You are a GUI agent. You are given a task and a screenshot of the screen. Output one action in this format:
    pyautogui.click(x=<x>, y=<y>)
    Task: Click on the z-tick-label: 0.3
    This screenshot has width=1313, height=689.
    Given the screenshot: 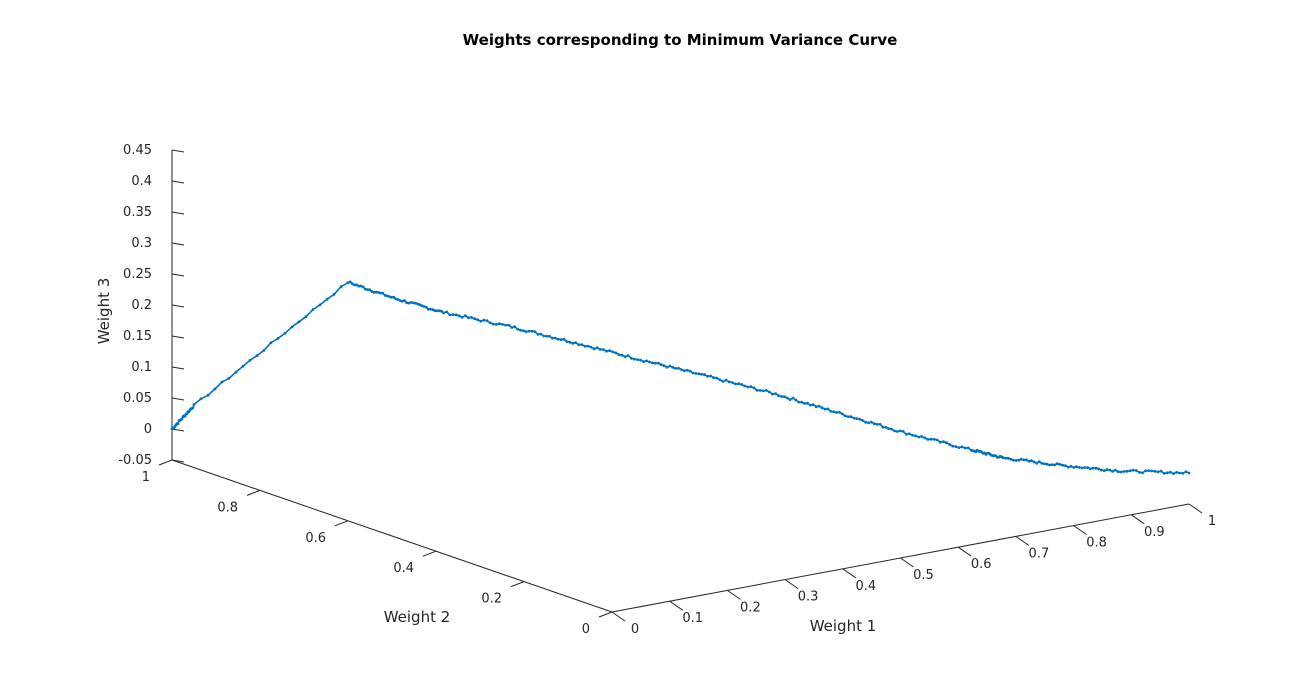 What is the action you would take?
    pyautogui.click(x=141, y=243)
    